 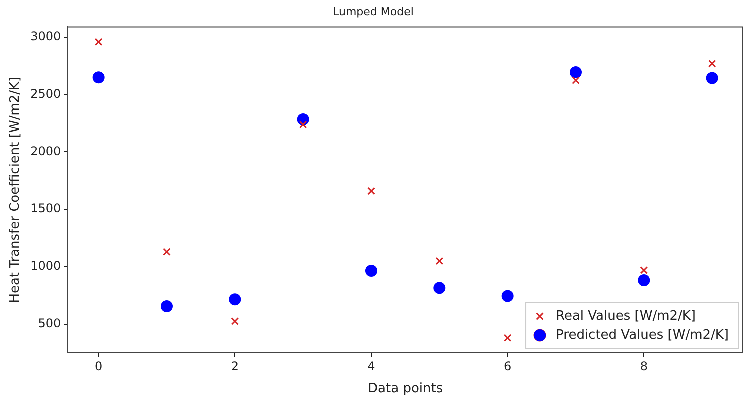 I want to click on legend-label: Predicted Values [W/m2/K], so click(x=643, y=335).